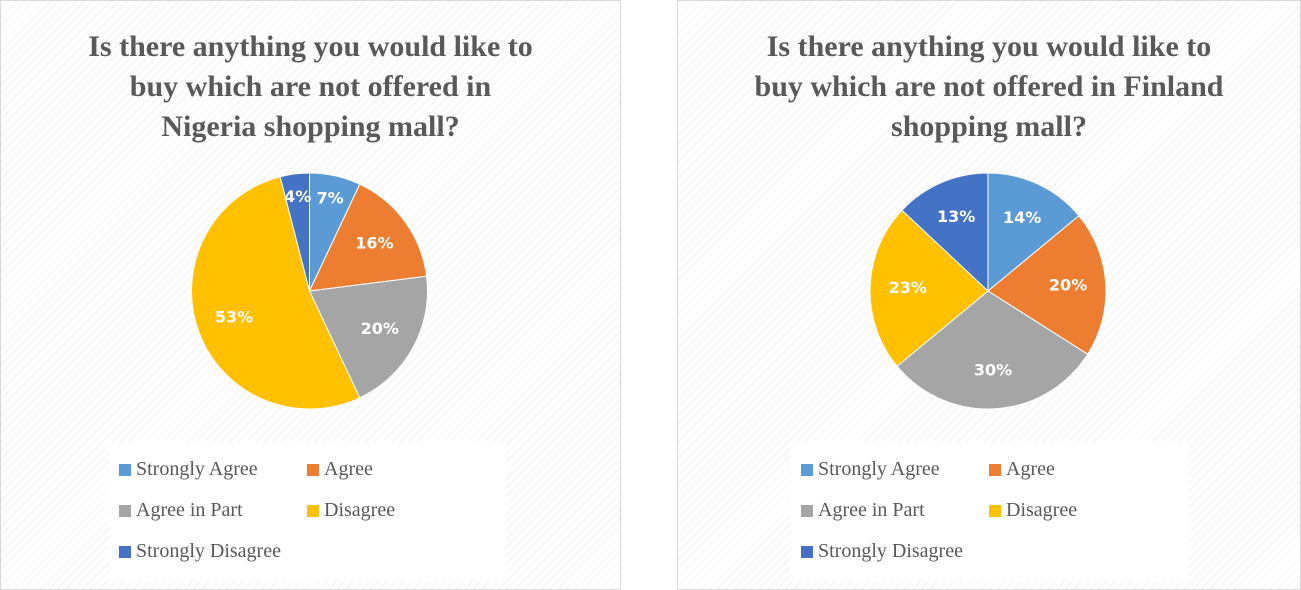 The image size is (1301, 590). I want to click on data-label: 4%, so click(297, 196).